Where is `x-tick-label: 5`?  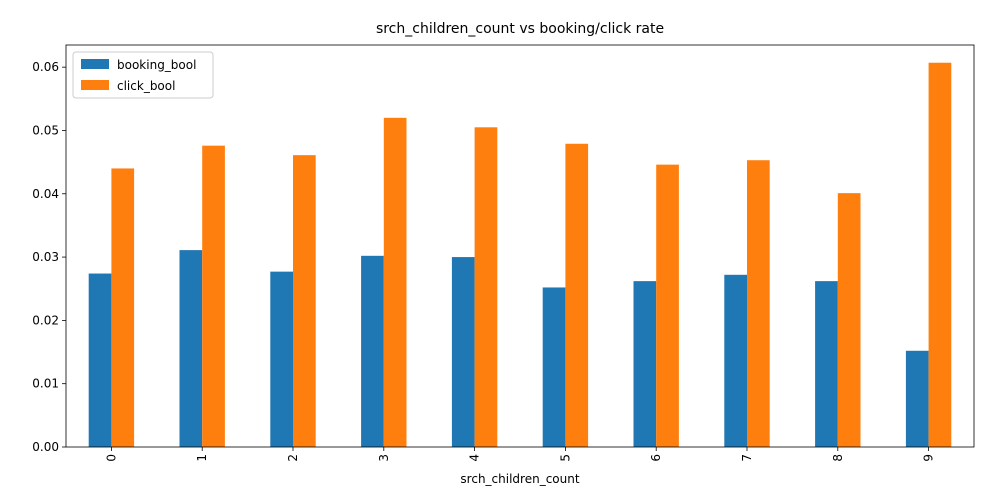
x-tick-label: 5 is located at coordinates (565, 458).